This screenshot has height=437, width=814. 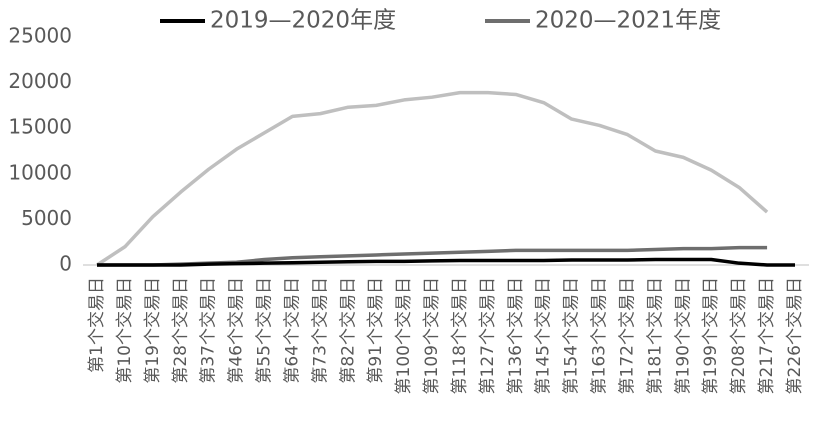 I want to click on x-tick-label: 第181个交易日, so click(x=655, y=335).